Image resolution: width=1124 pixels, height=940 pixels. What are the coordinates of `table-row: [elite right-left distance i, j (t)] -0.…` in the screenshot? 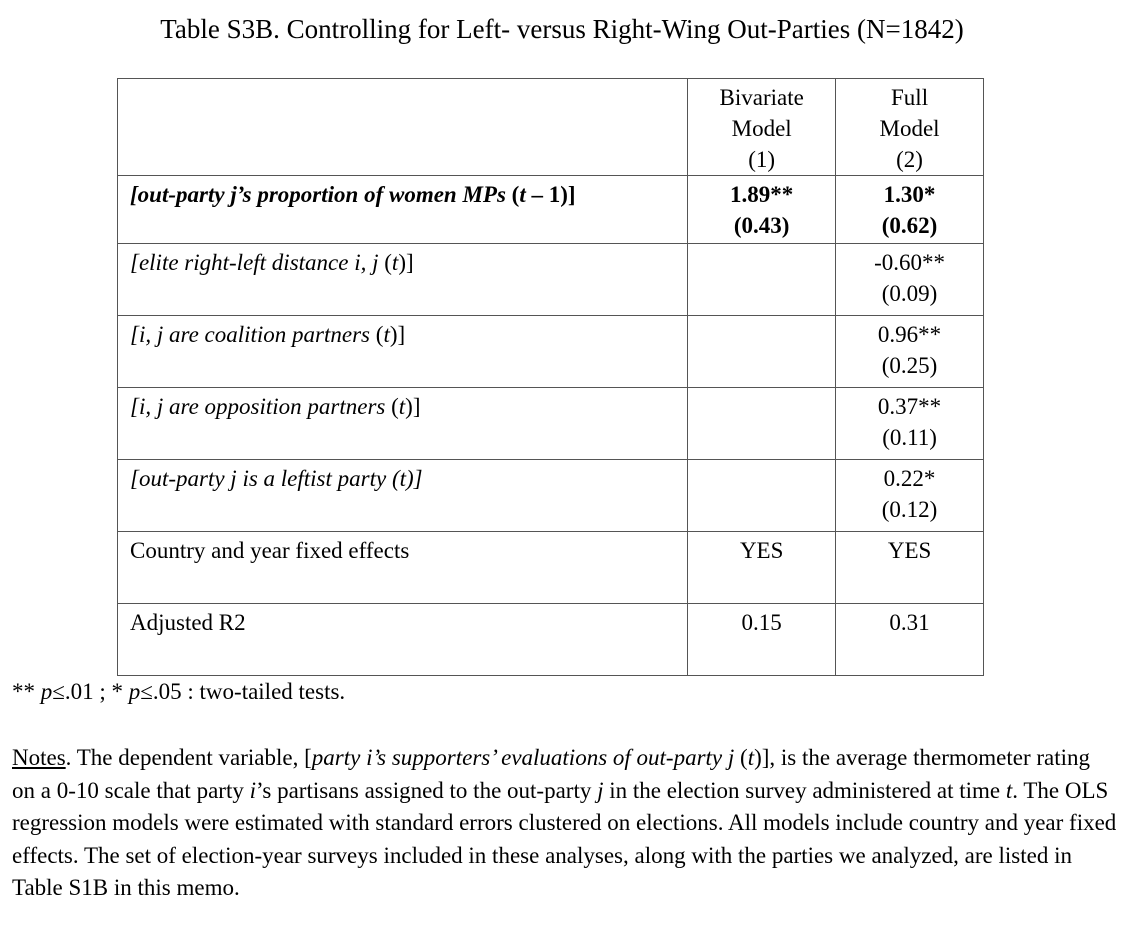 It's located at (550, 279).